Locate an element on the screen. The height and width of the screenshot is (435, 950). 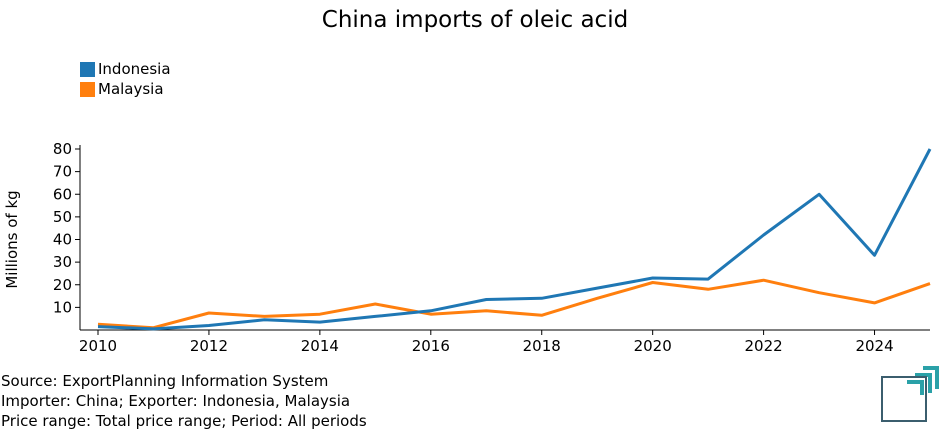
y-axis-label: Millions of kg is located at coordinates (12, 239).